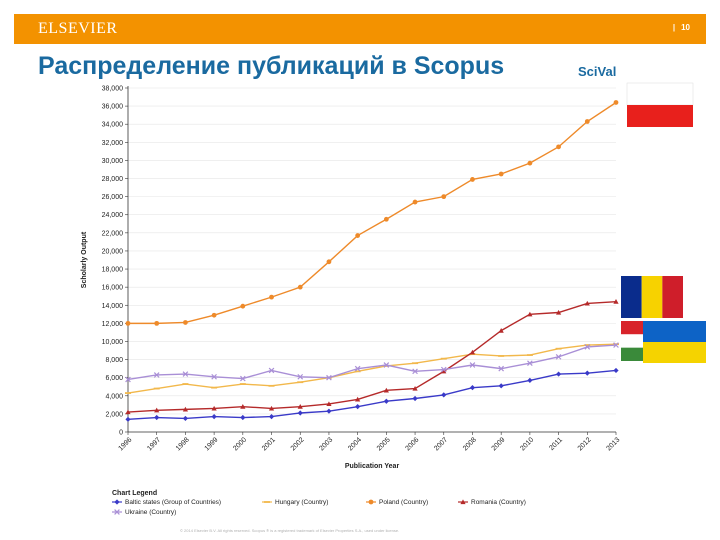 Image resolution: width=720 pixels, height=540 pixels. Describe the element at coordinates (113, 270) in the screenshot. I see `y-tick-label: 18,000` at that location.